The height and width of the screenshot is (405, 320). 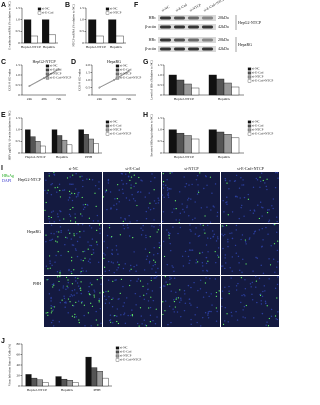 What do you see at coordinates (2, 168) in the screenshot?
I see `panel-letter: I` at bounding box center [2, 168].